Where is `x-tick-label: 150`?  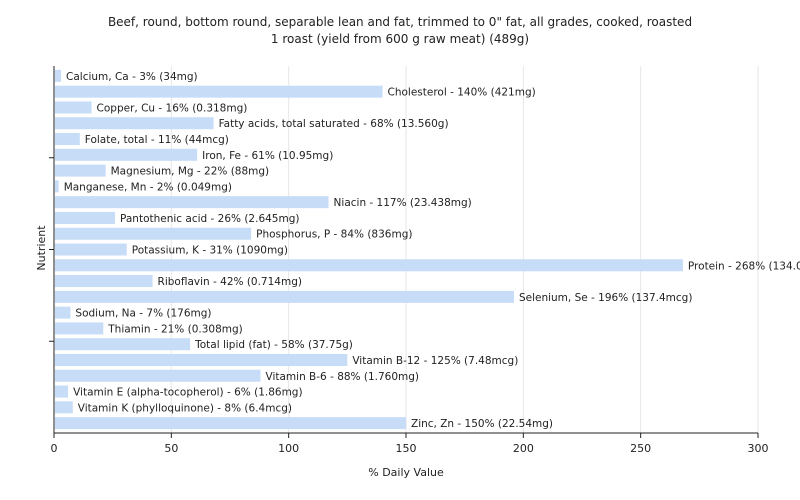
x-tick-label: 150 is located at coordinates (406, 448).